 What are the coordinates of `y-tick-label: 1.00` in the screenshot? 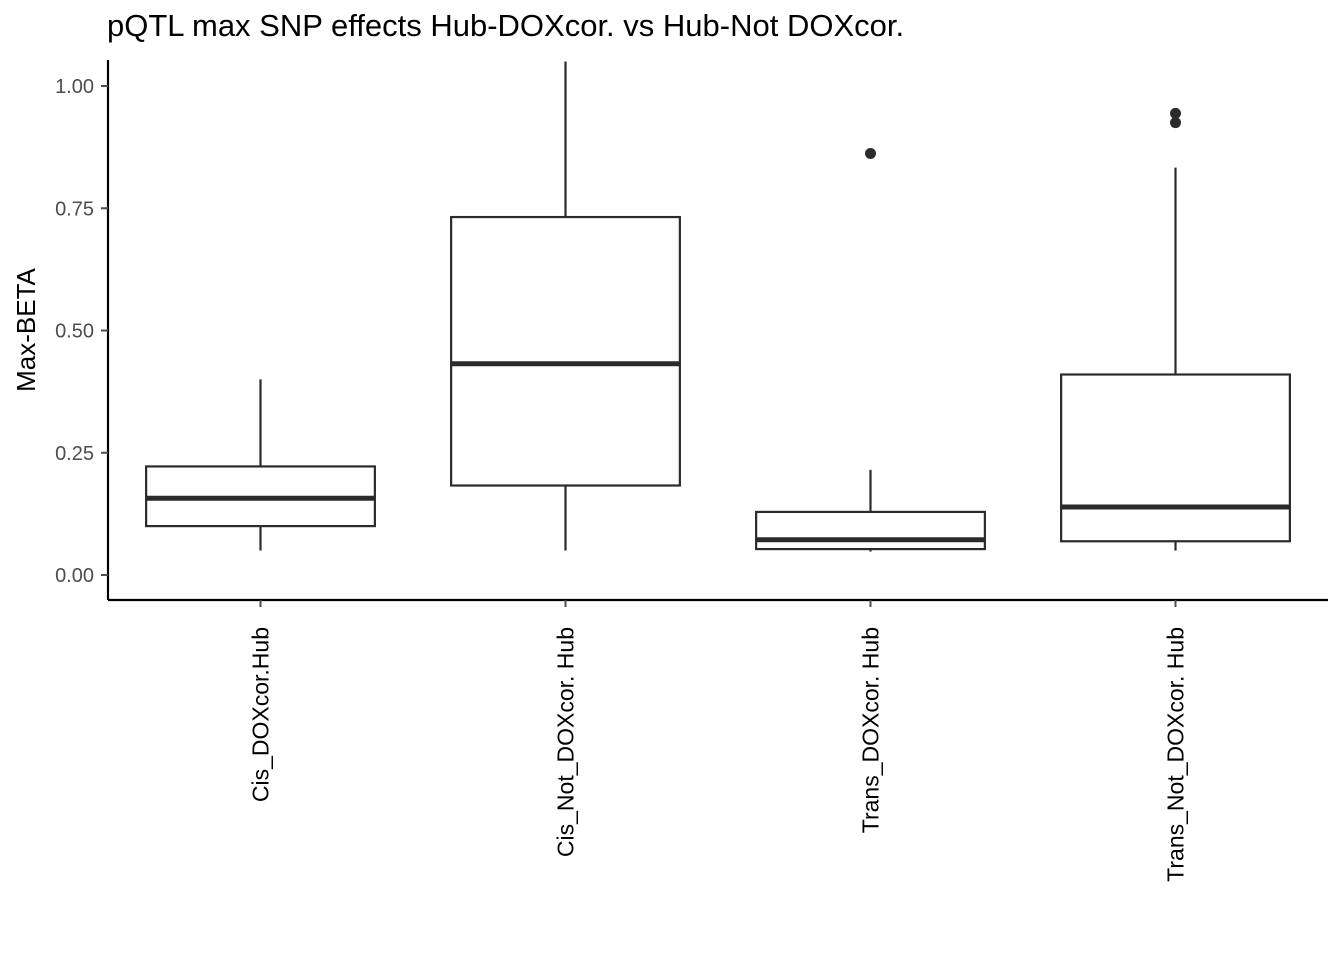 It's located at (74, 87).